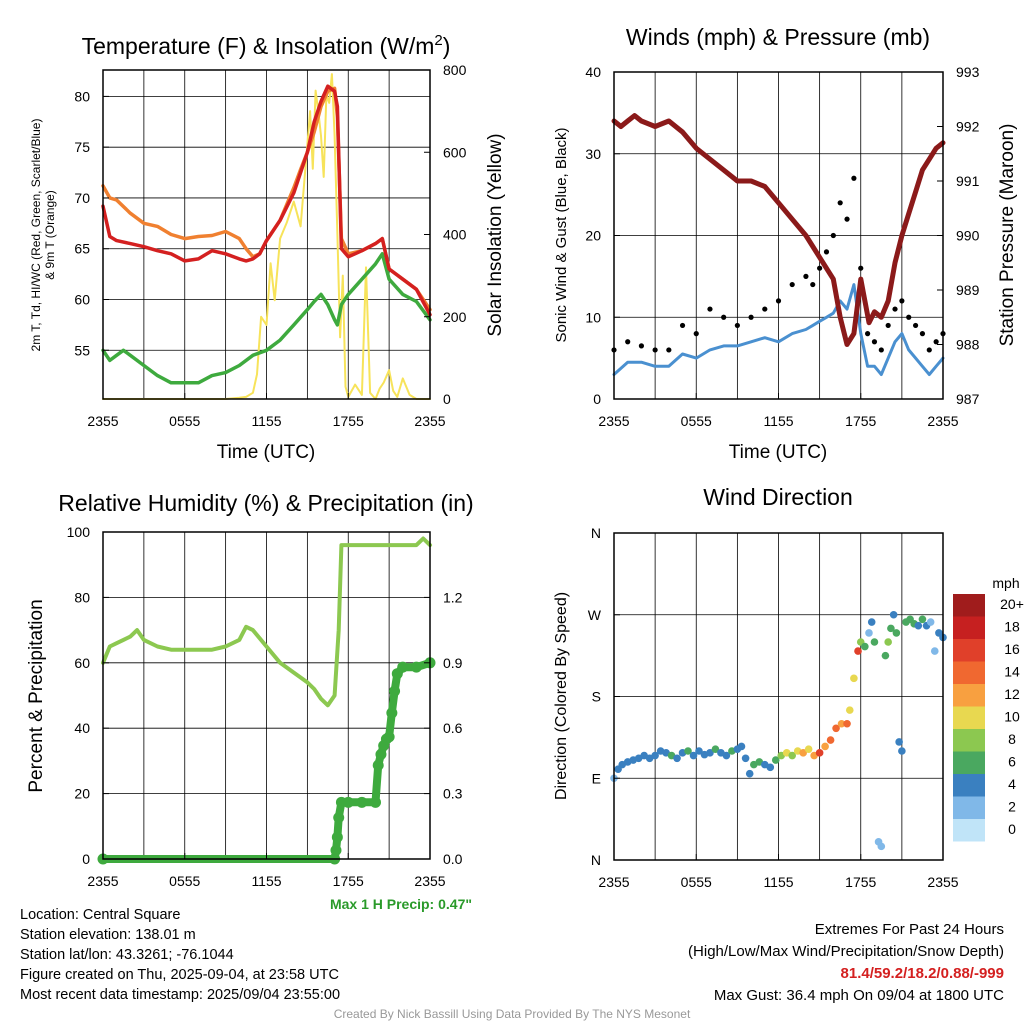 This screenshot has width=1024, height=1024. What do you see at coordinates (968, 399) in the screenshot?
I see `y2-tick-label: 987` at bounding box center [968, 399].